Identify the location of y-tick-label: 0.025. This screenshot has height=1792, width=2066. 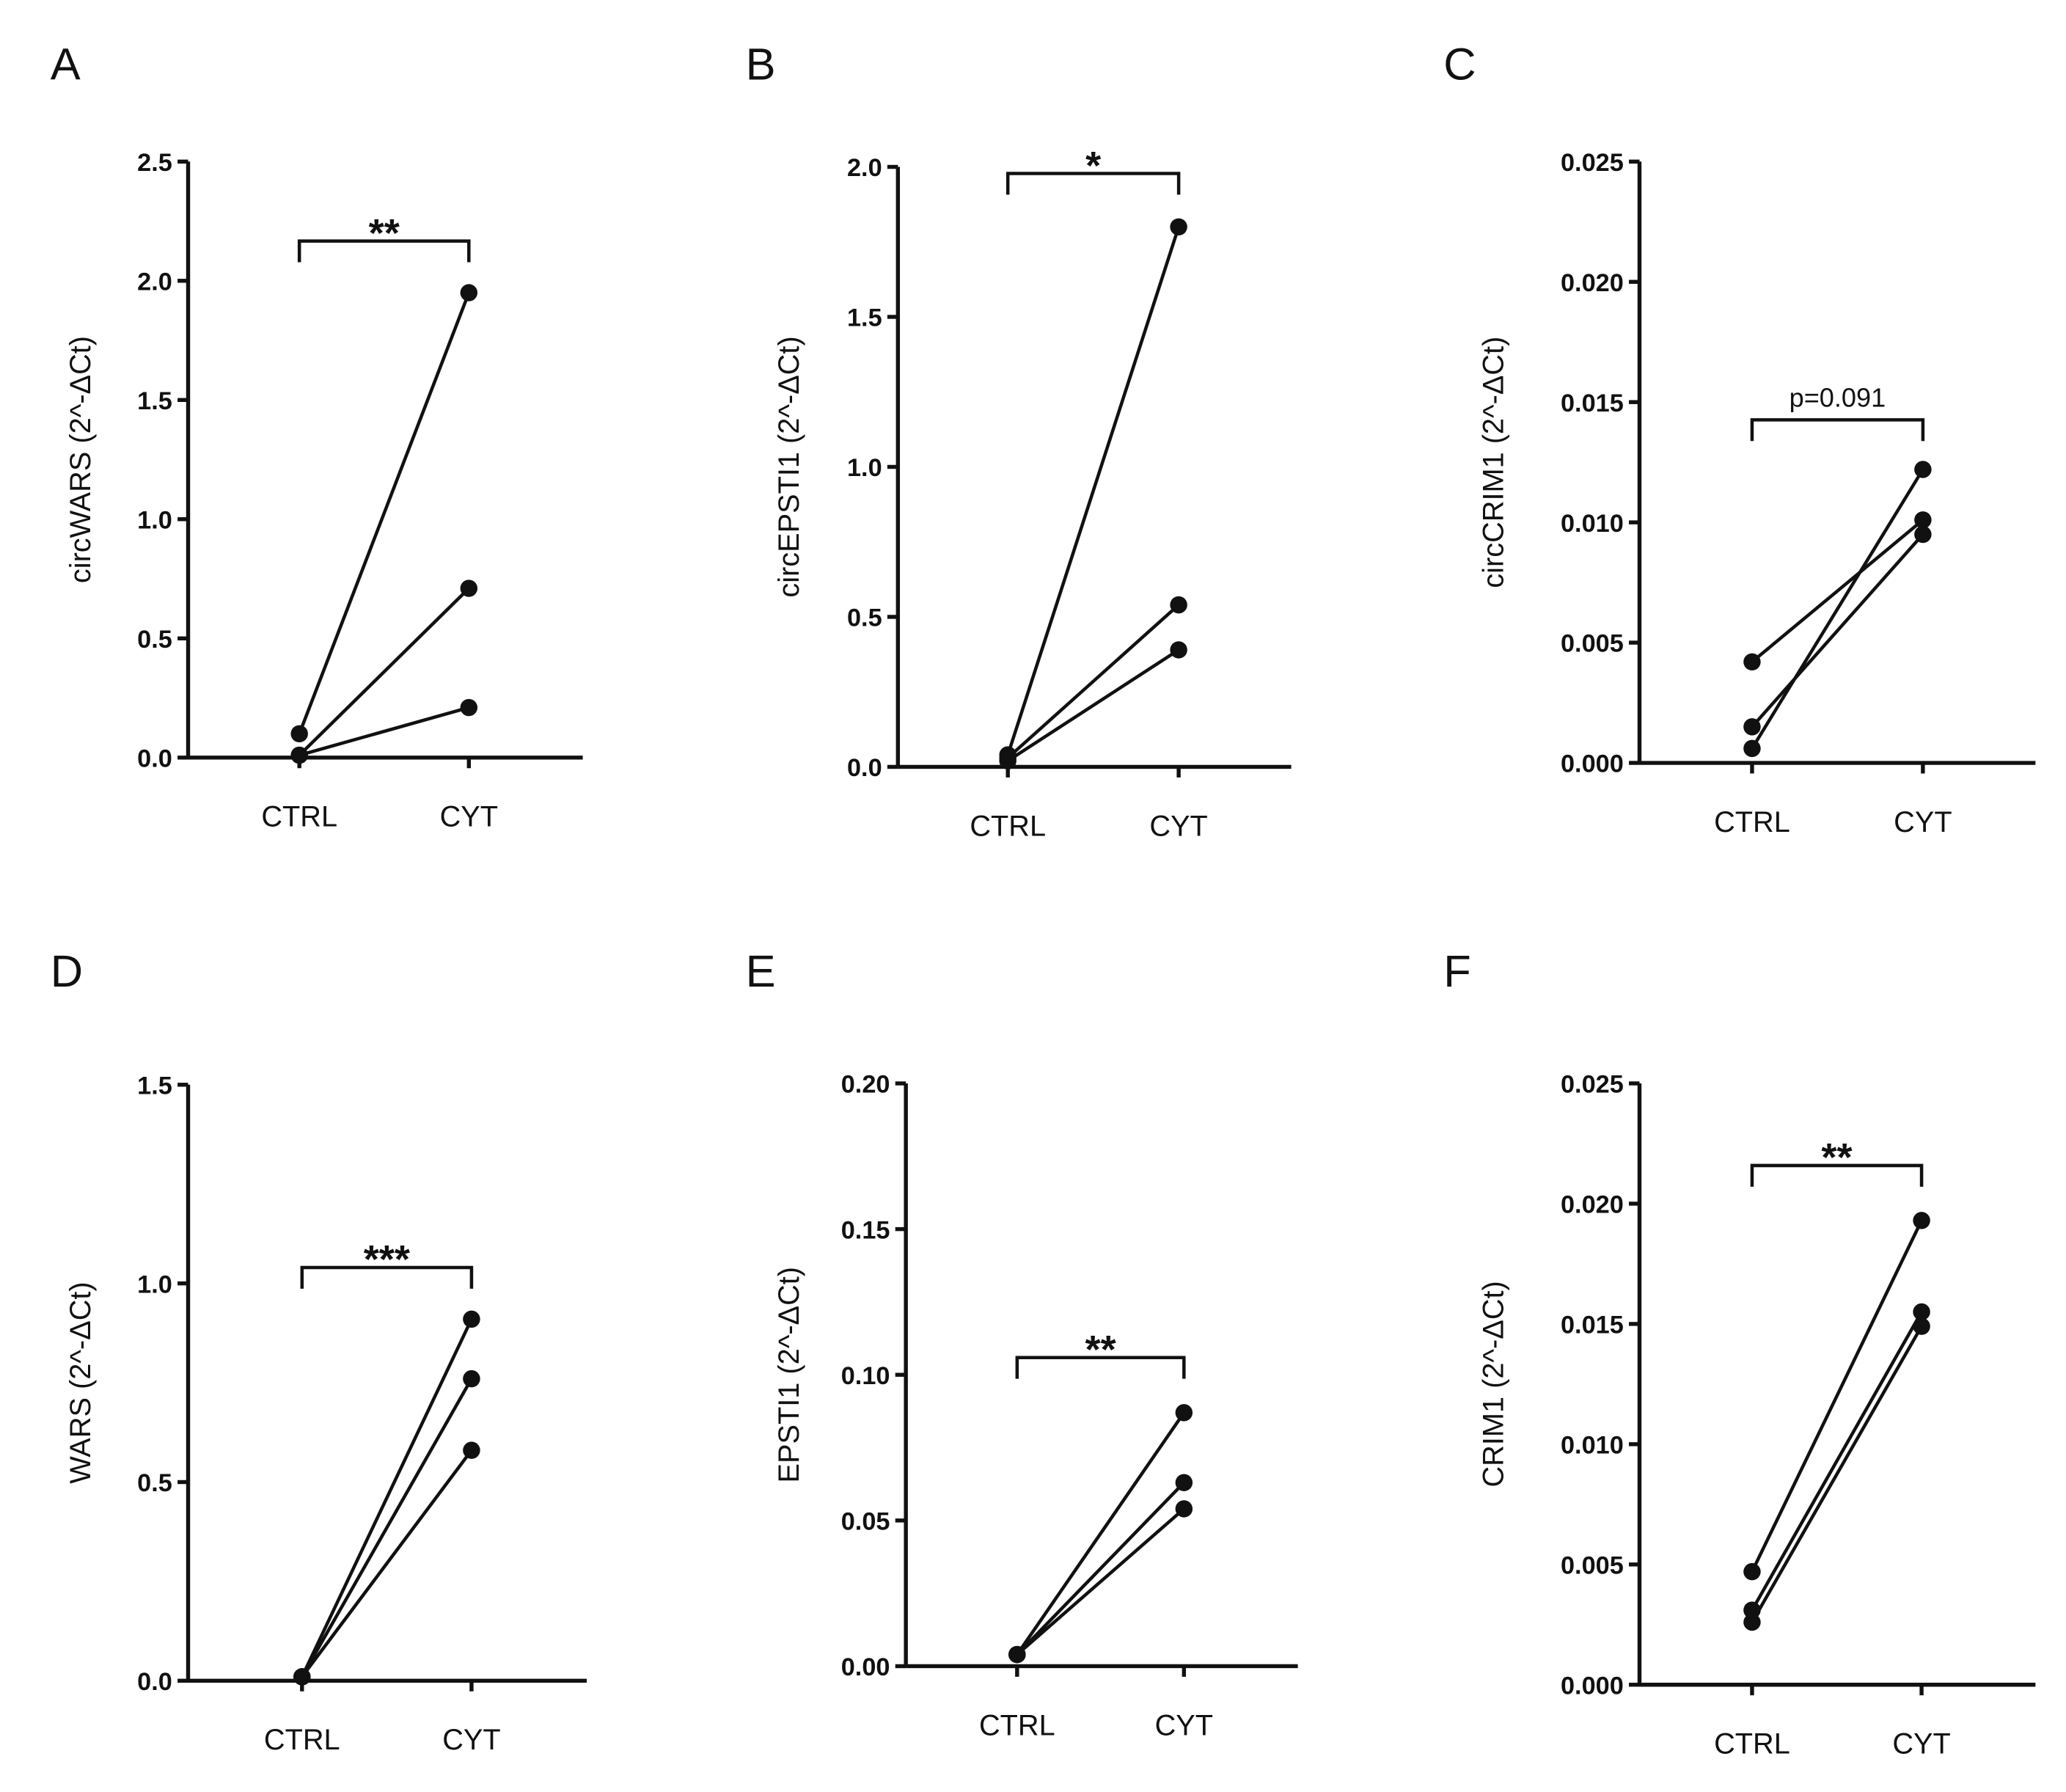
(1592, 1085).